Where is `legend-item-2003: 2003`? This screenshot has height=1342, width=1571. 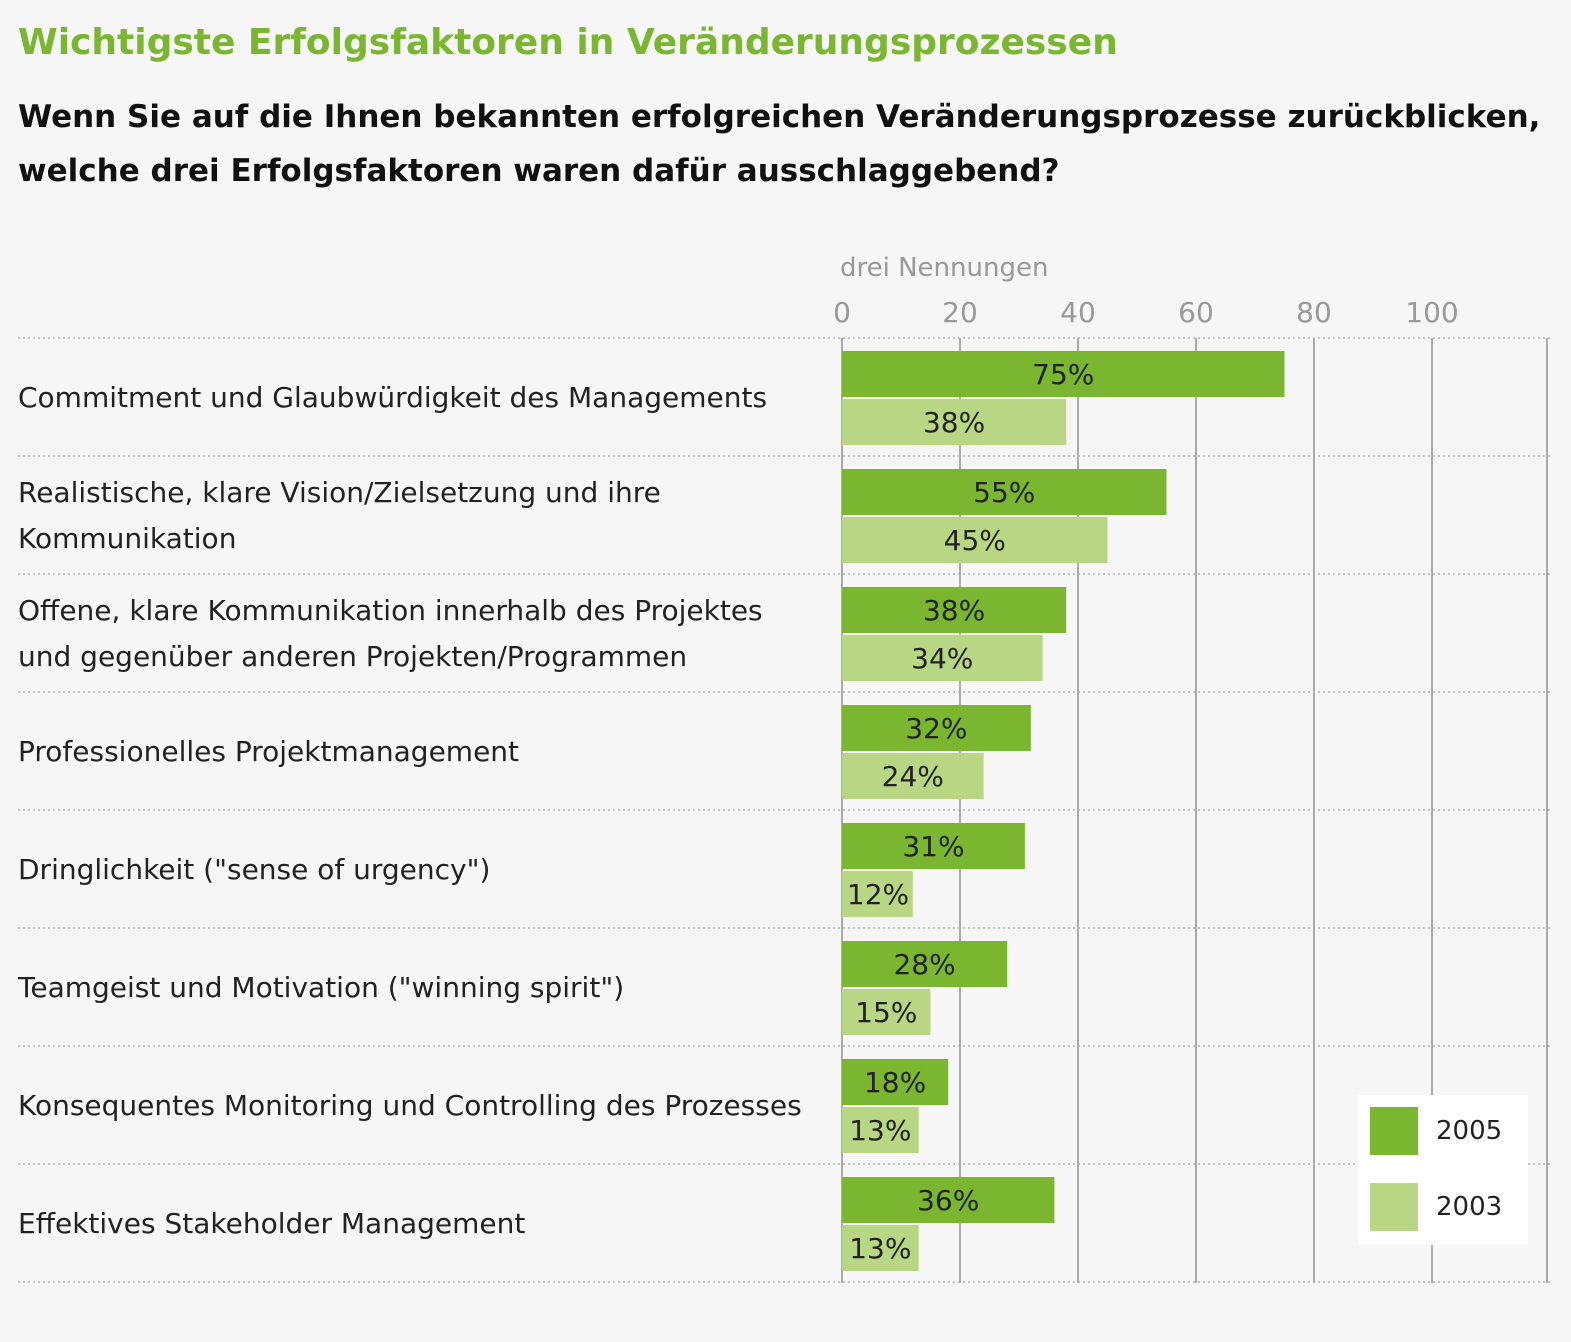 legend-item-2003: 2003 is located at coordinates (1436, 1207).